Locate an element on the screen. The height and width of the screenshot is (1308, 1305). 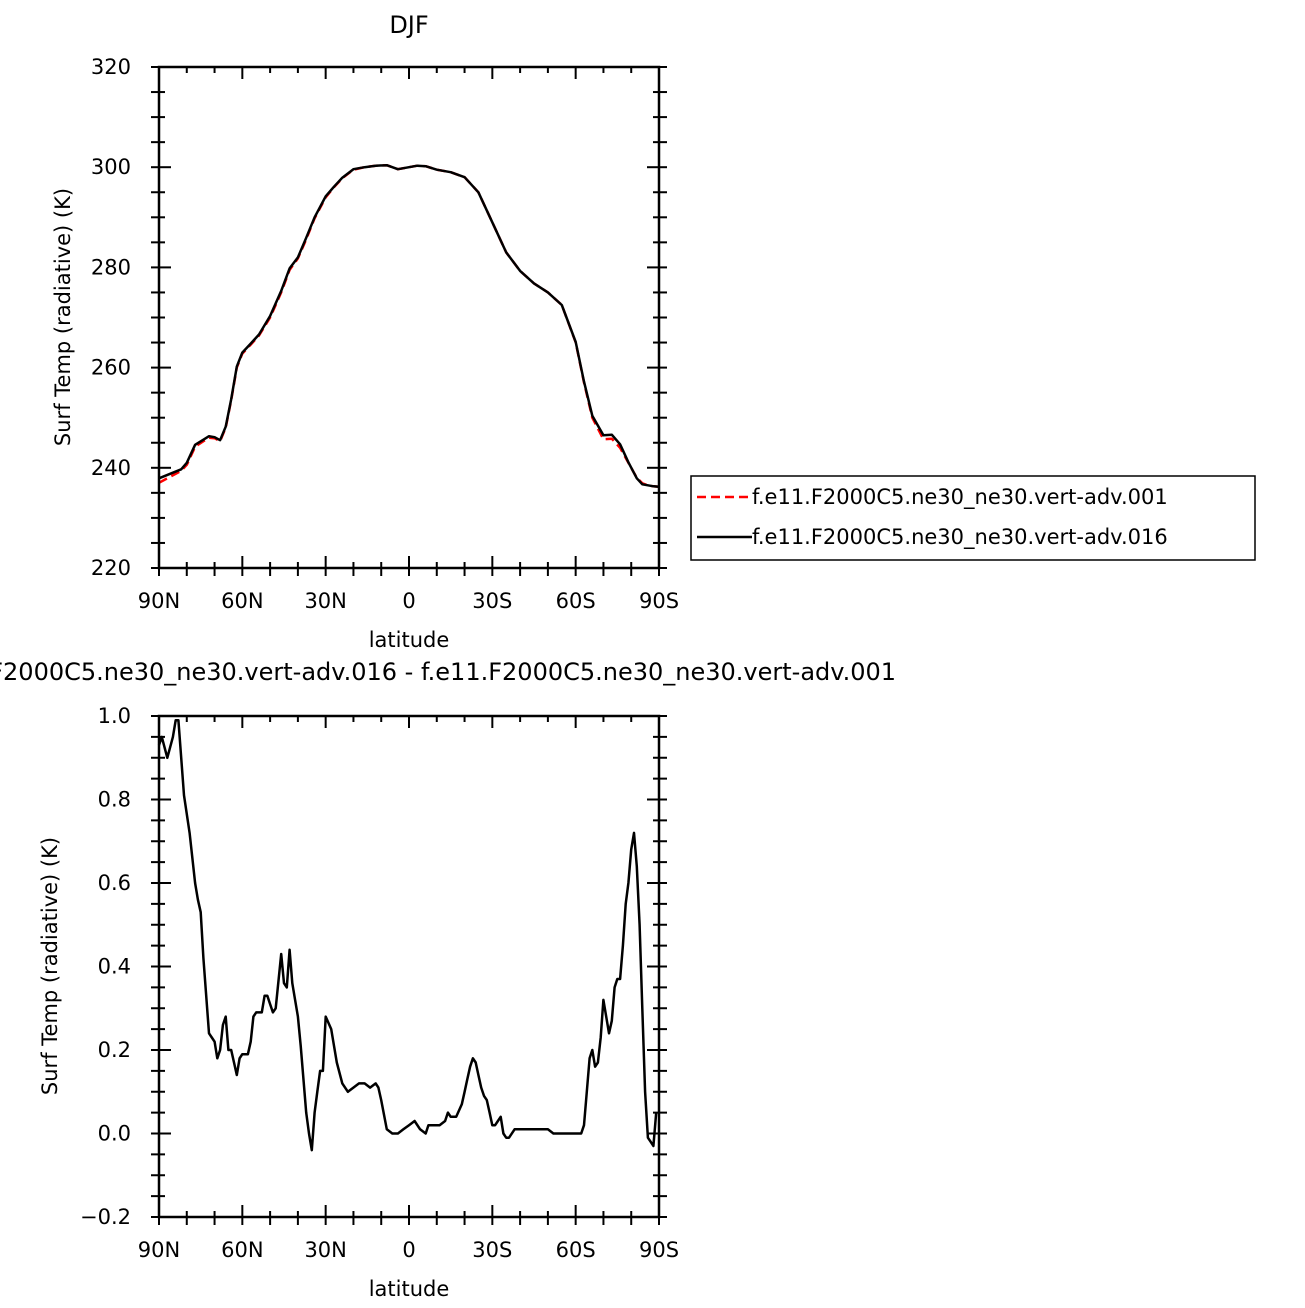
chart-top-xtick-label: 90S is located at coordinates (659, 601).